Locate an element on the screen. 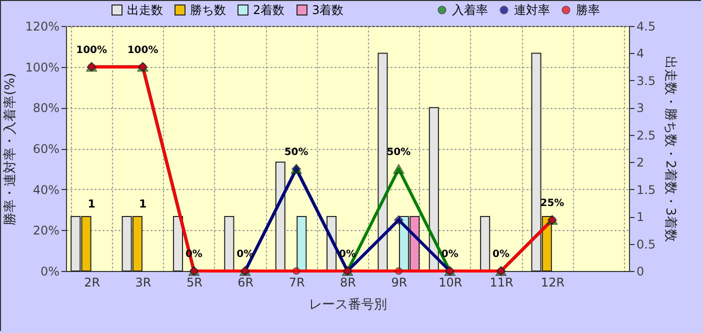 This screenshot has width=703, height=333. y-tick-label: 80% is located at coordinates (46, 108).